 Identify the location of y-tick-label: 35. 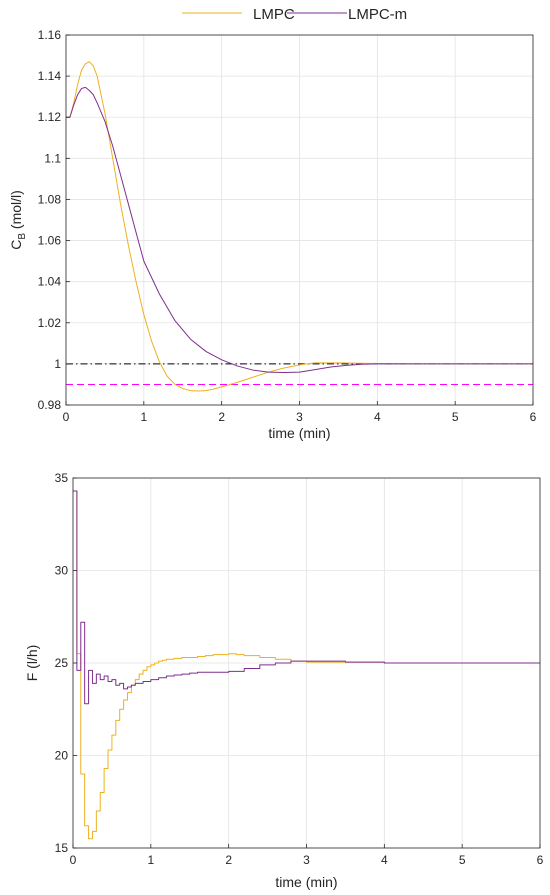
(62, 478).